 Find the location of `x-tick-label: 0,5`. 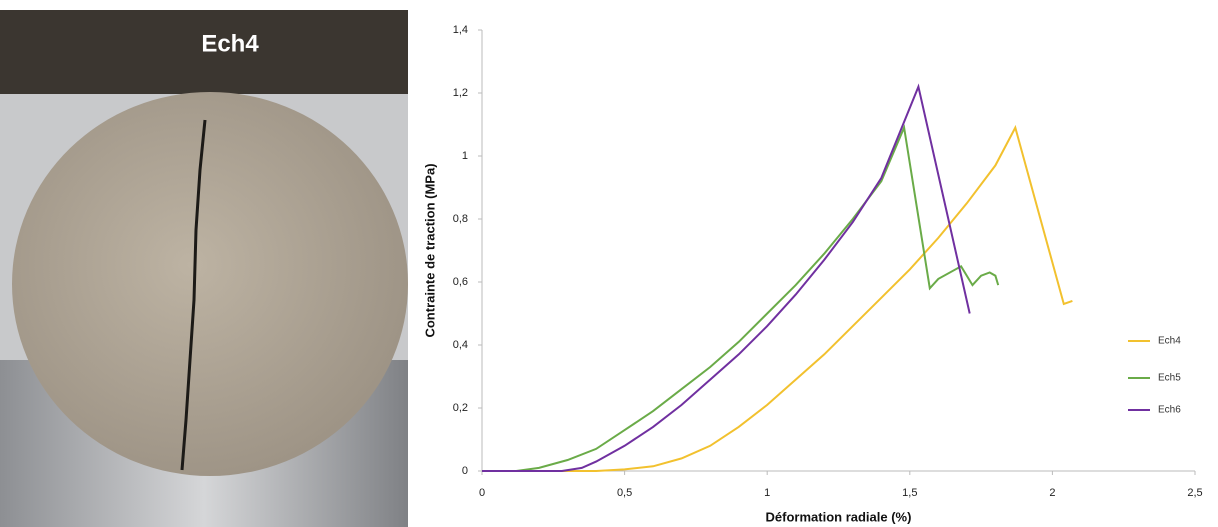

x-tick-label: 0,5 is located at coordinates (624, 493).